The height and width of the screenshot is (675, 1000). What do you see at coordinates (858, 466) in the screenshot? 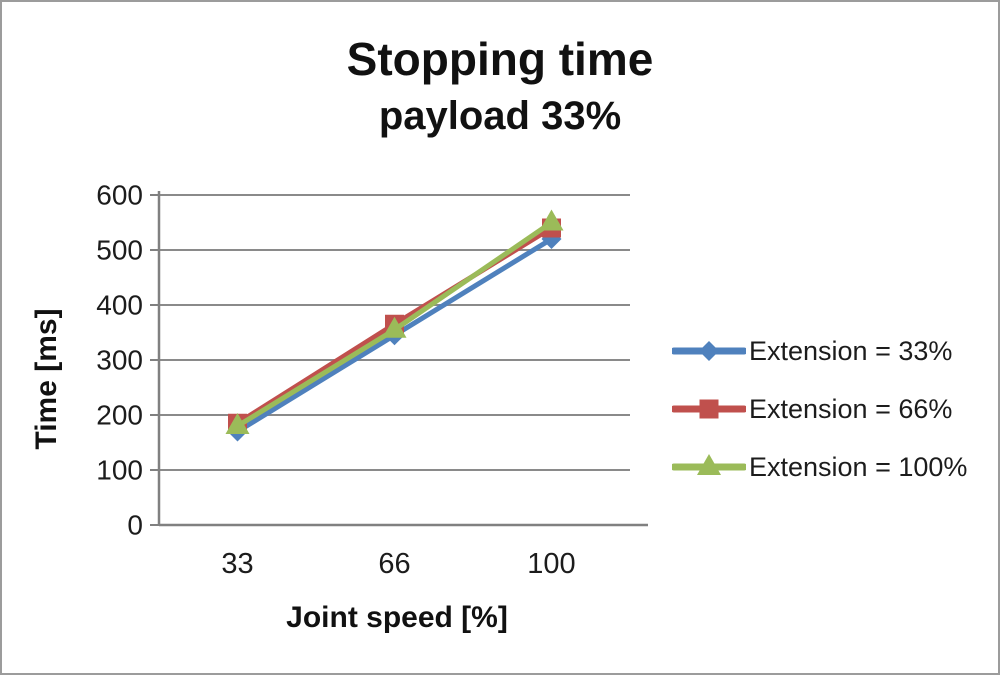
I see `legend-label: Extension = 100%` at bounding box center [858, 466].